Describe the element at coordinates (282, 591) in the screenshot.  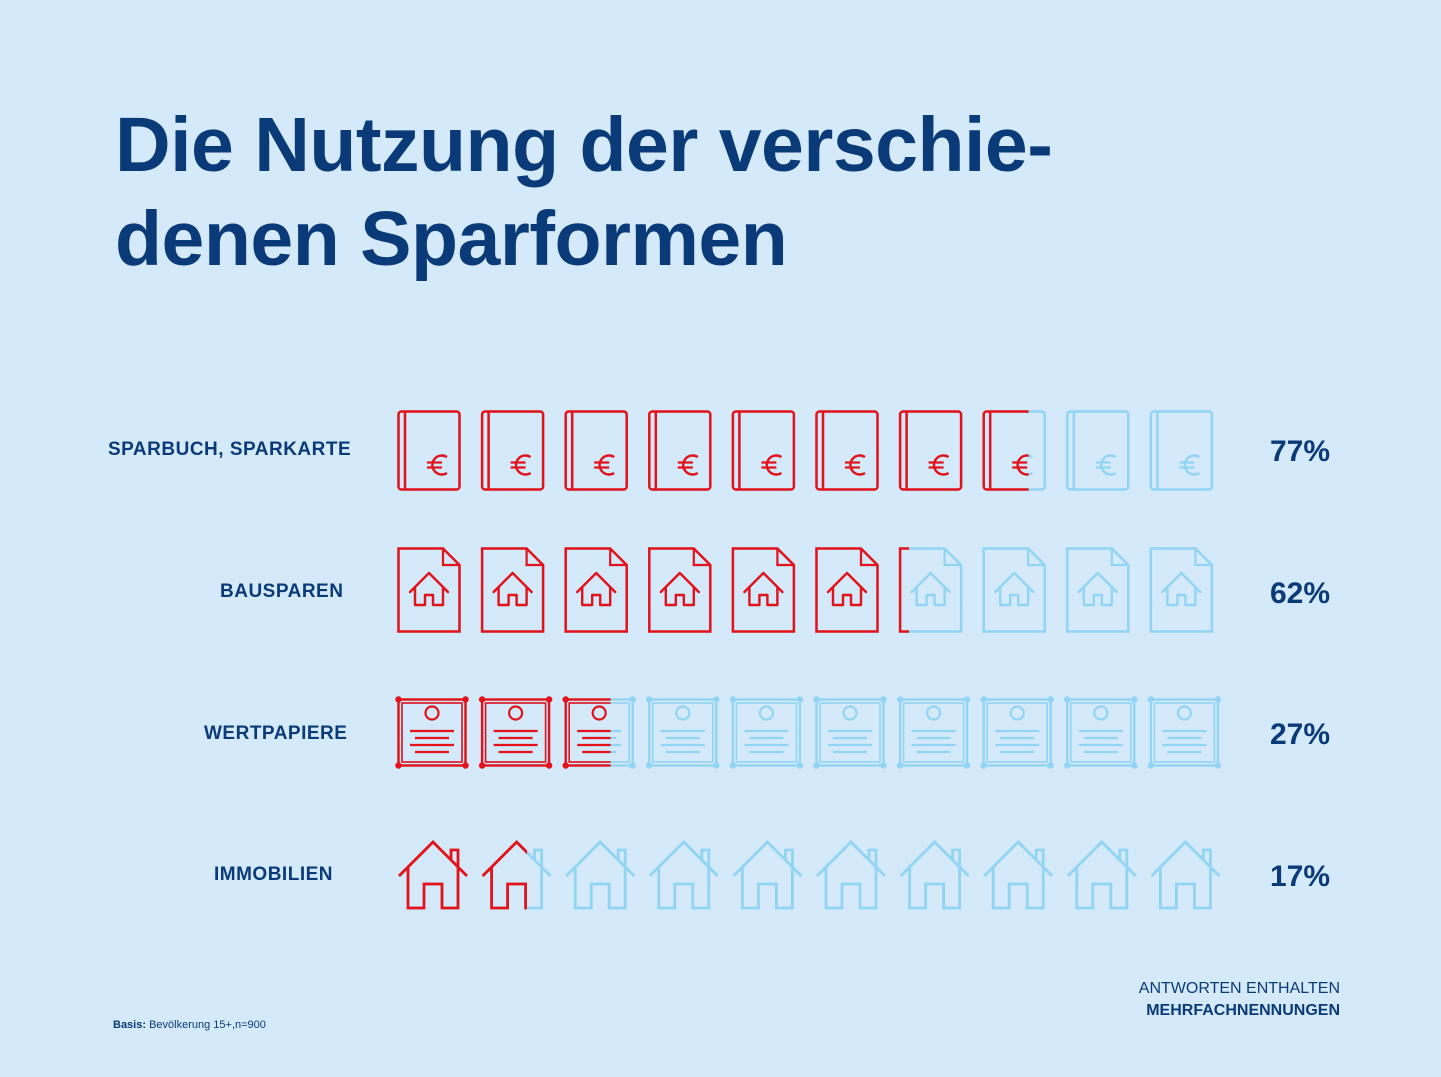
I see `row-label-bausparen: BAUSPAREN` at that location.